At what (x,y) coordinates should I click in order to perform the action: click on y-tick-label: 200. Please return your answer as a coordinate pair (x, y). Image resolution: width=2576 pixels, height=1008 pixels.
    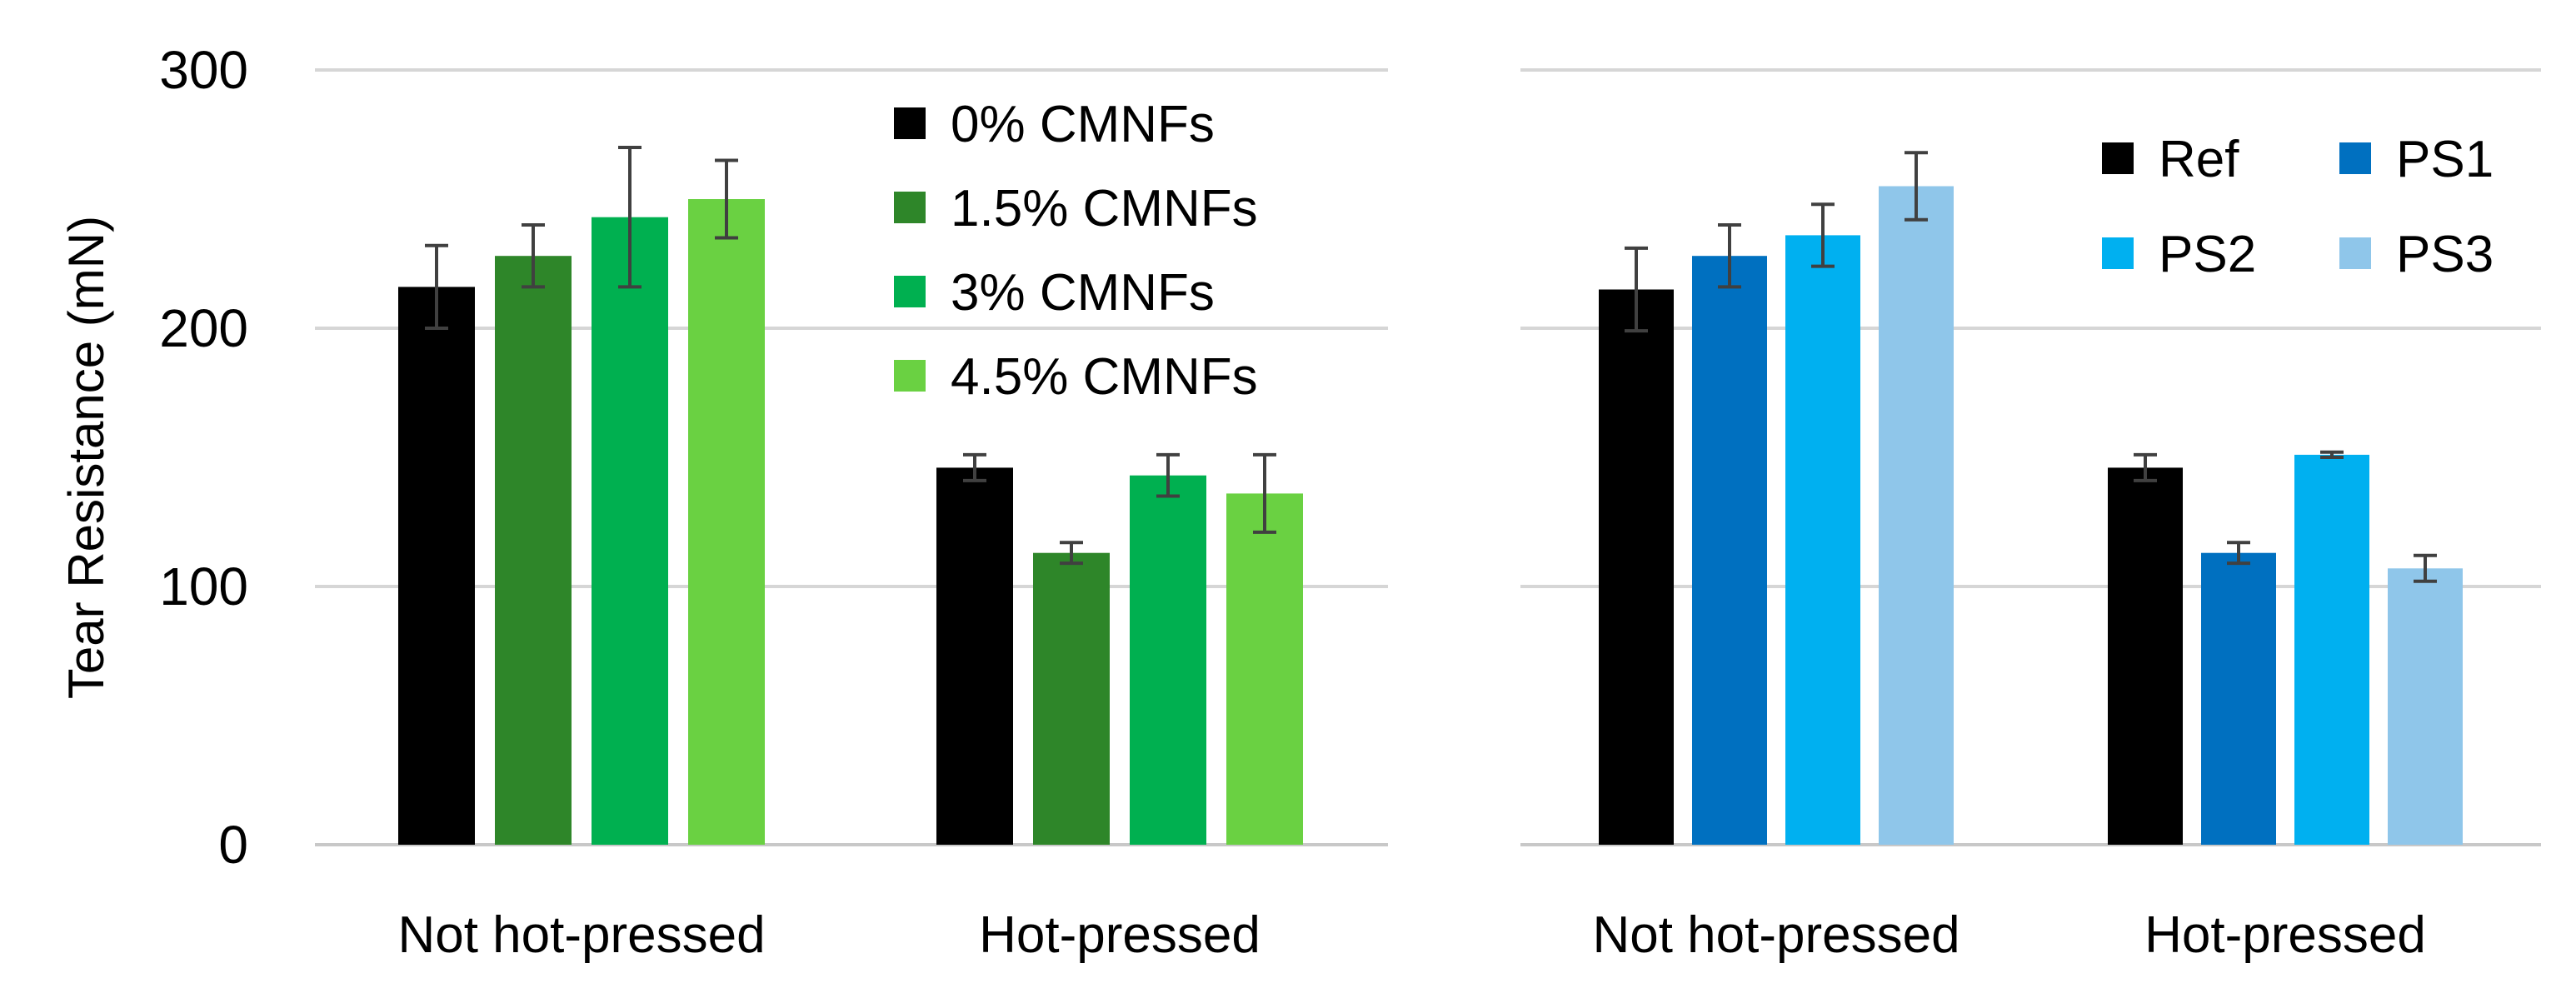
    Looking at the image, I should click on (203, 328).